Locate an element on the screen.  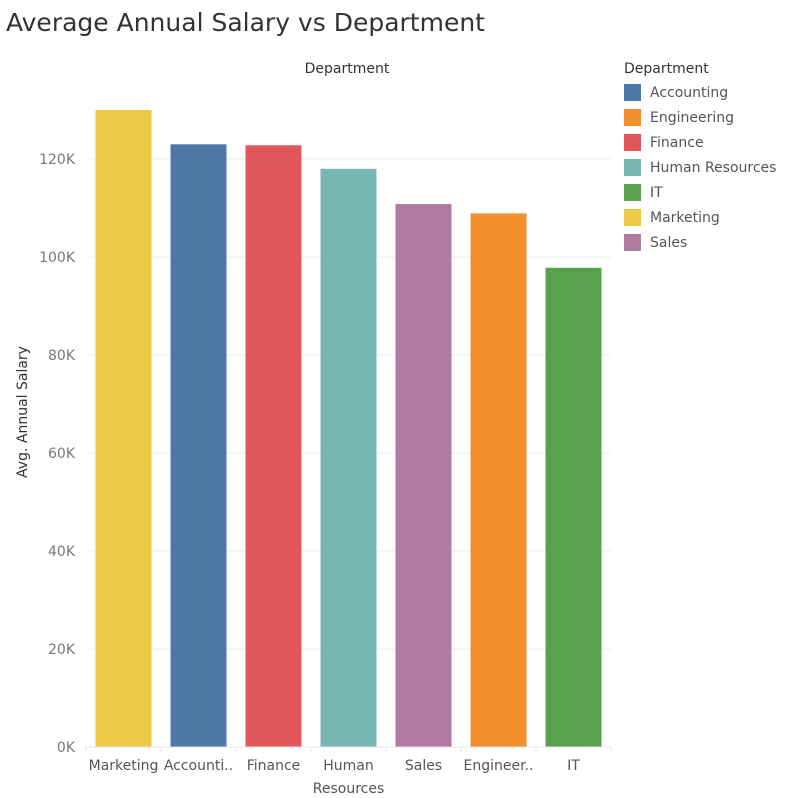
x-tick-label: Engineer.. is located at coordinates (499, 766).